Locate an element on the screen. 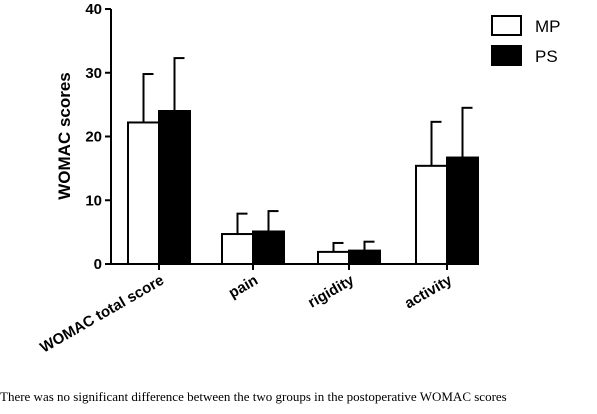 This screenshot has height=414, width=597. y-tick-label: 40 is located at coordinates (93, 9).